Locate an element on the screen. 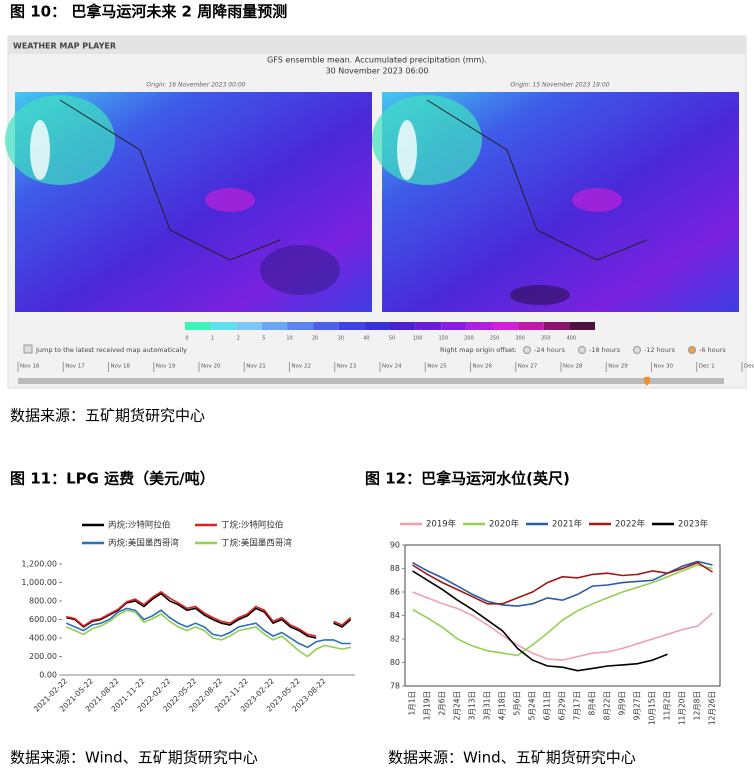 The width and height of the screenshot is (754, 780). colorbar-label: 100 is located at coordinates (418, 339).